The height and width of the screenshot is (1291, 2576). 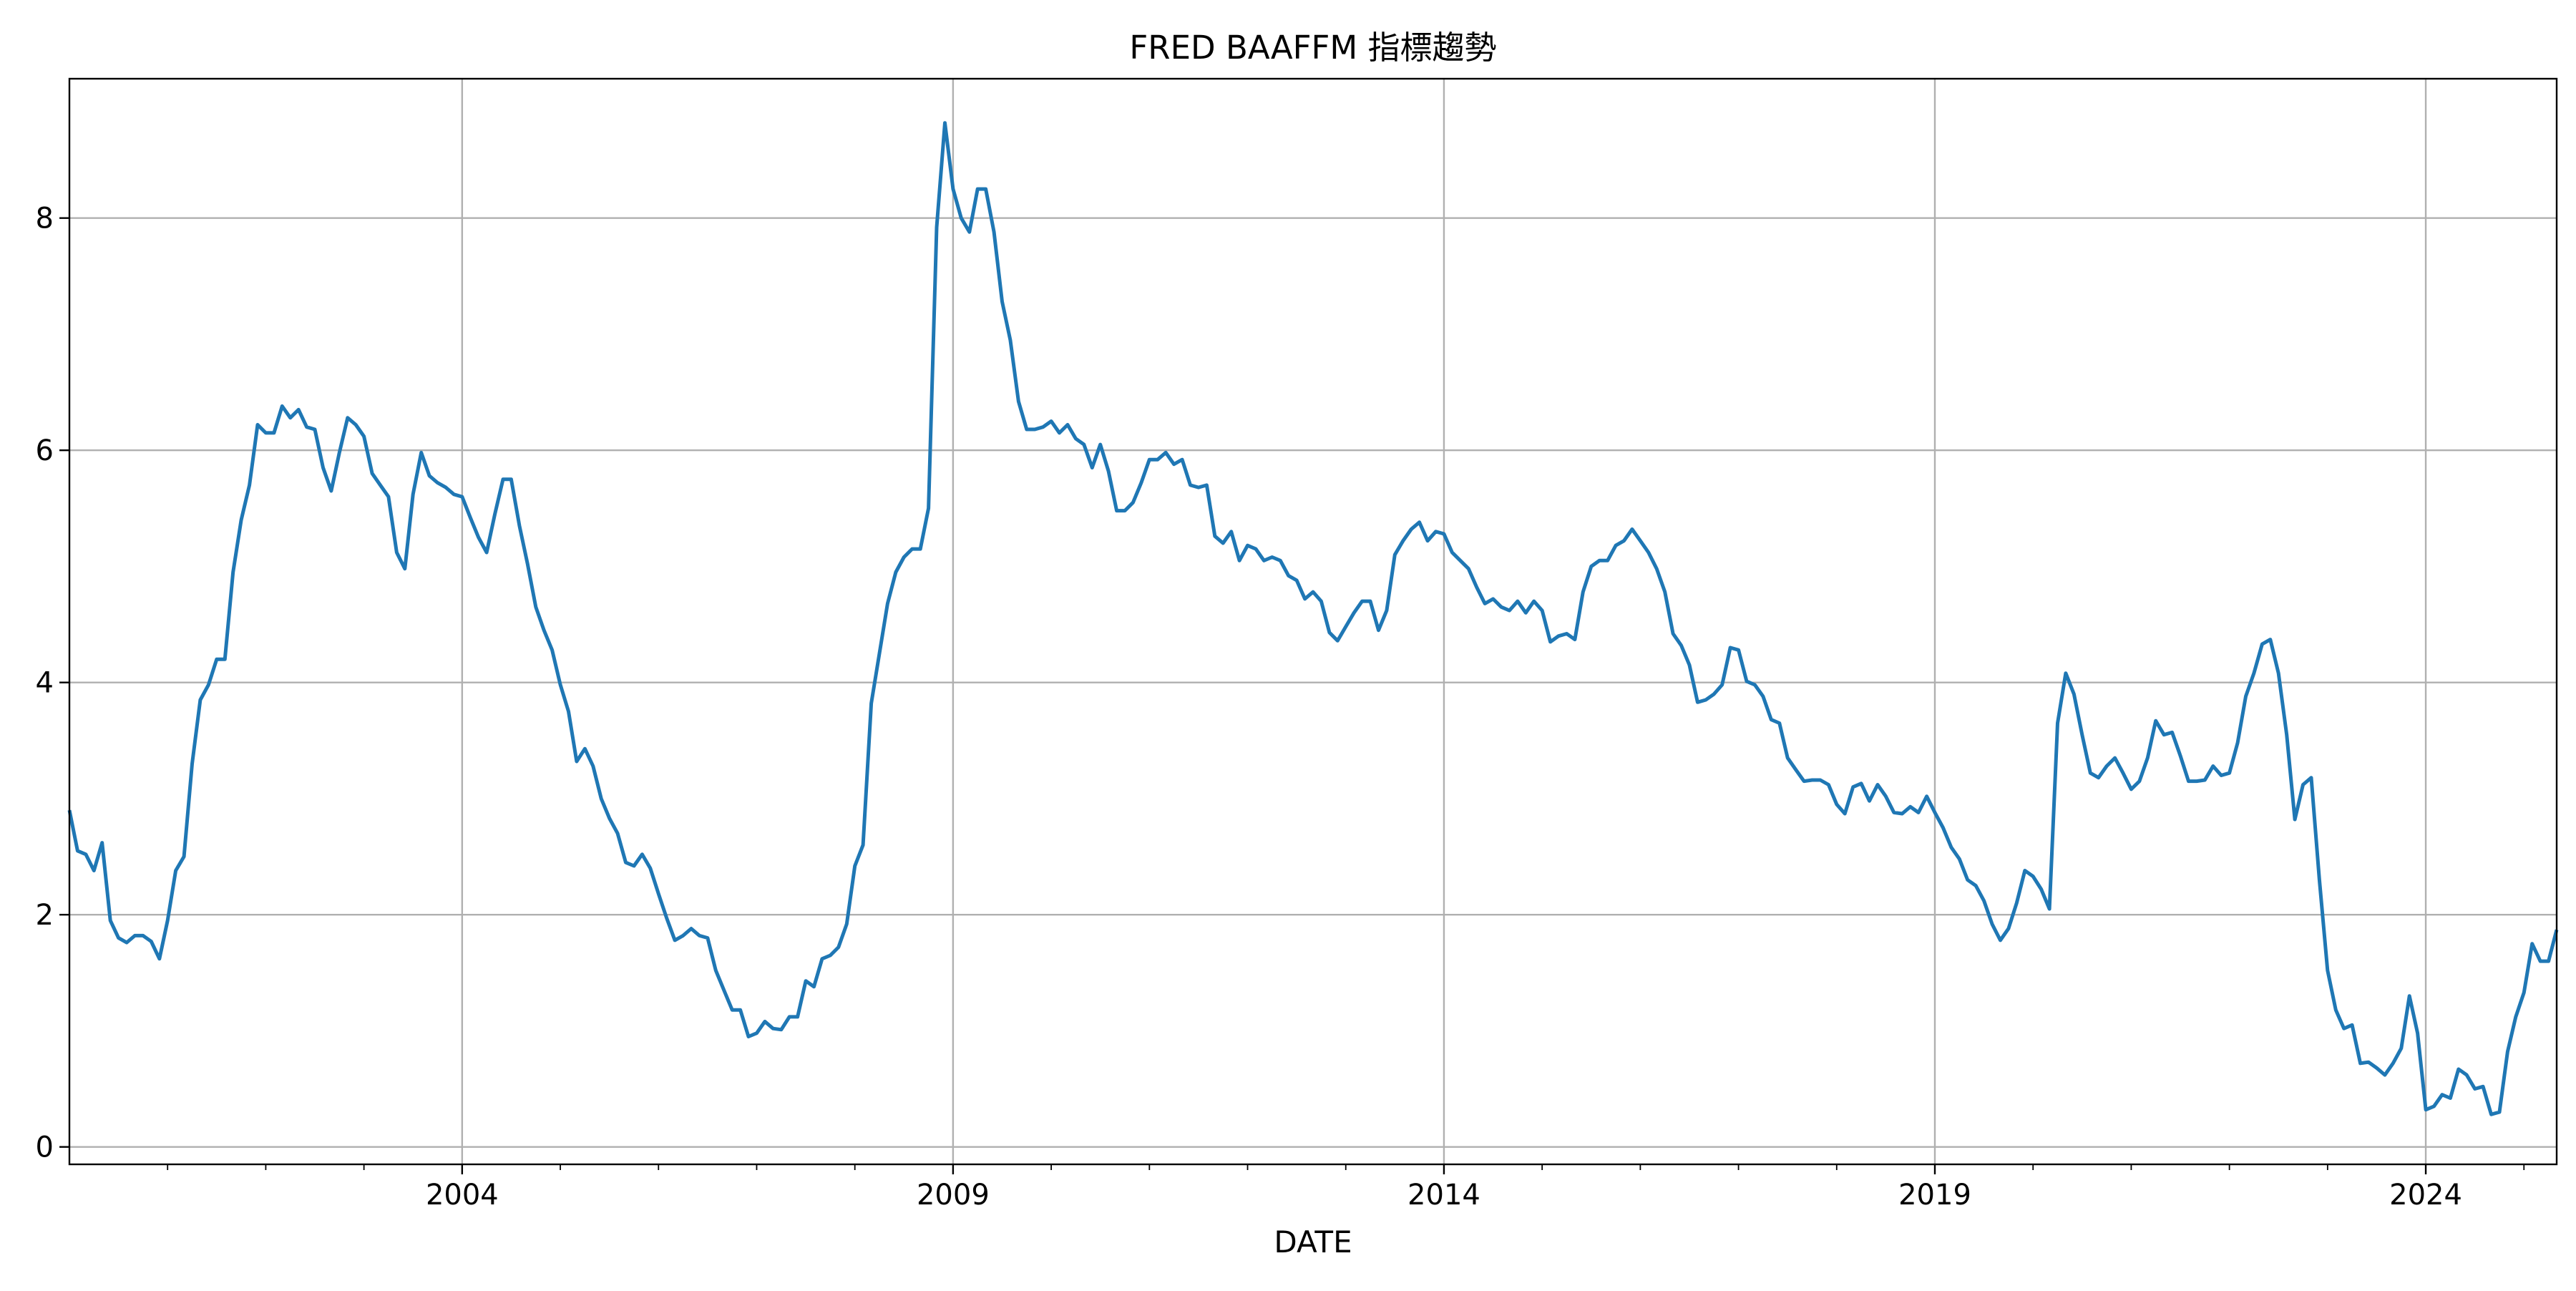 I want to click on x-axis: 2004 2009 2014 2019 2024, so click(x=1346, y=1188).